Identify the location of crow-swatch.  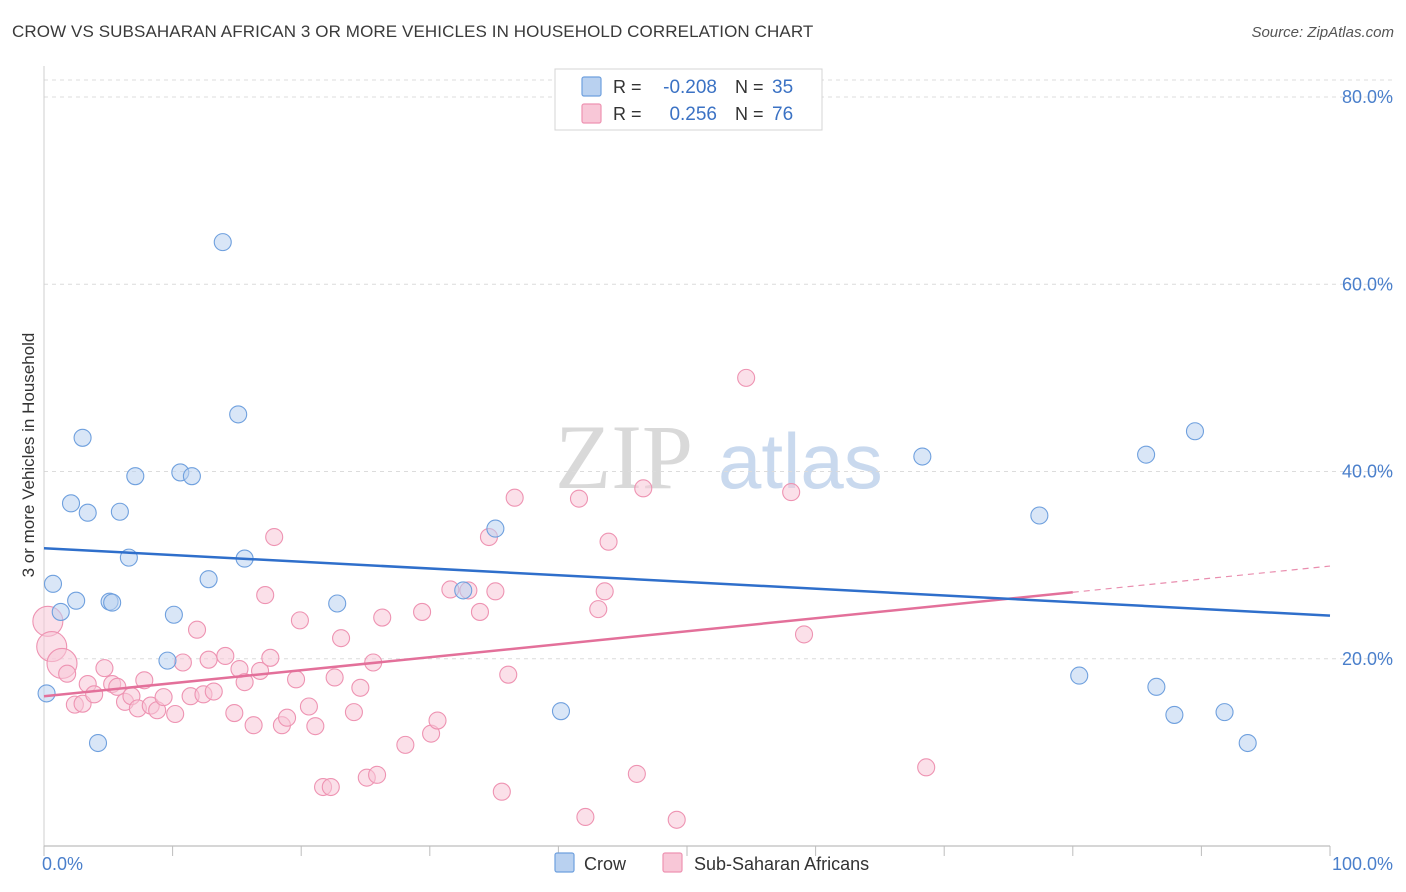
(591, 86).